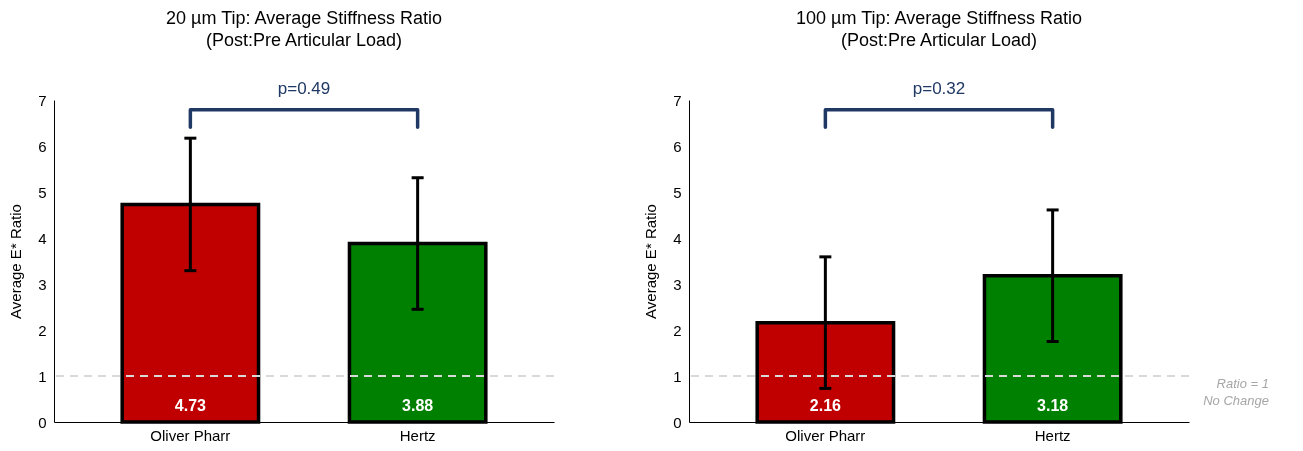  Describe the element at coordinates (1236, 392) in the screenshot. I see `ref-line-label: Ratio = 1 No Change` at that location.